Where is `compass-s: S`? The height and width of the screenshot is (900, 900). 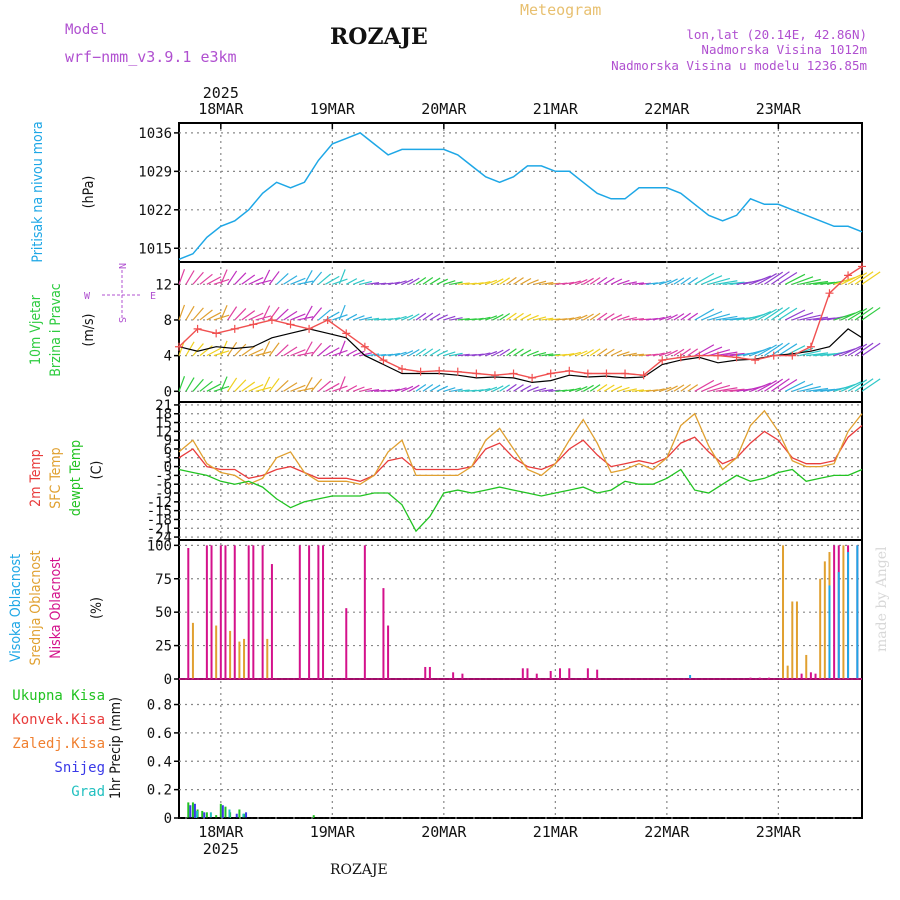
compass-s: S is located at coordinates (121, 320).